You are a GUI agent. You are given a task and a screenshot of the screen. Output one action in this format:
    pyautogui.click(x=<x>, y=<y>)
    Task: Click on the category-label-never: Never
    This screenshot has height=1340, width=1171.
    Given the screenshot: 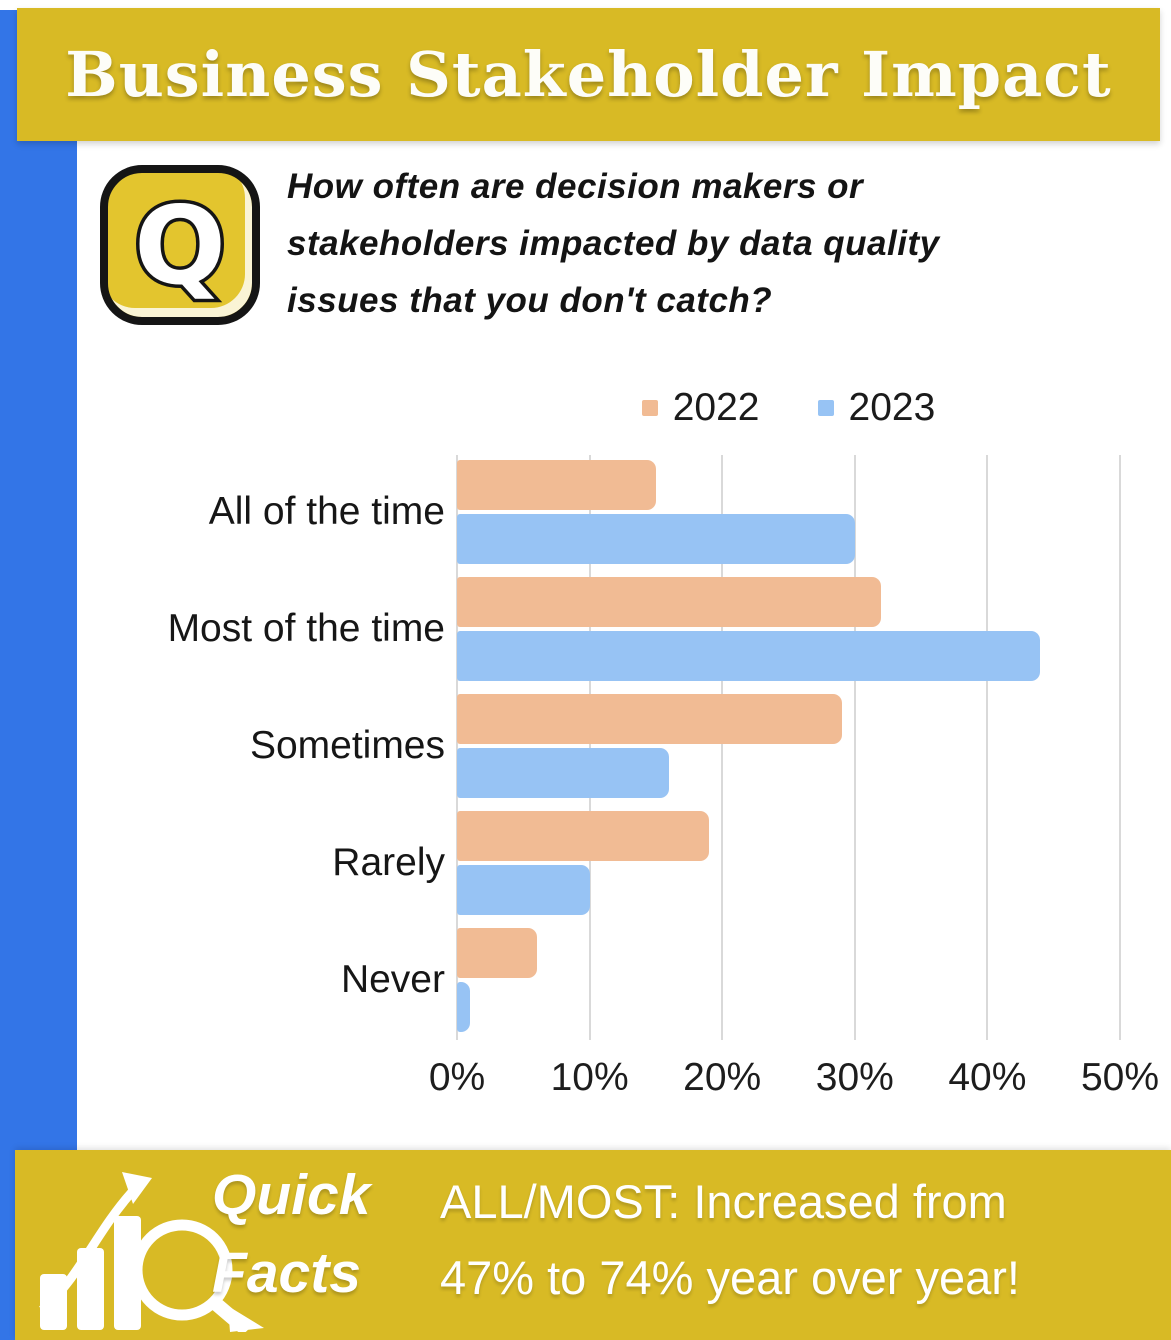 What is the action you would take?
    pyautogui.click(x=392, y=979)
    